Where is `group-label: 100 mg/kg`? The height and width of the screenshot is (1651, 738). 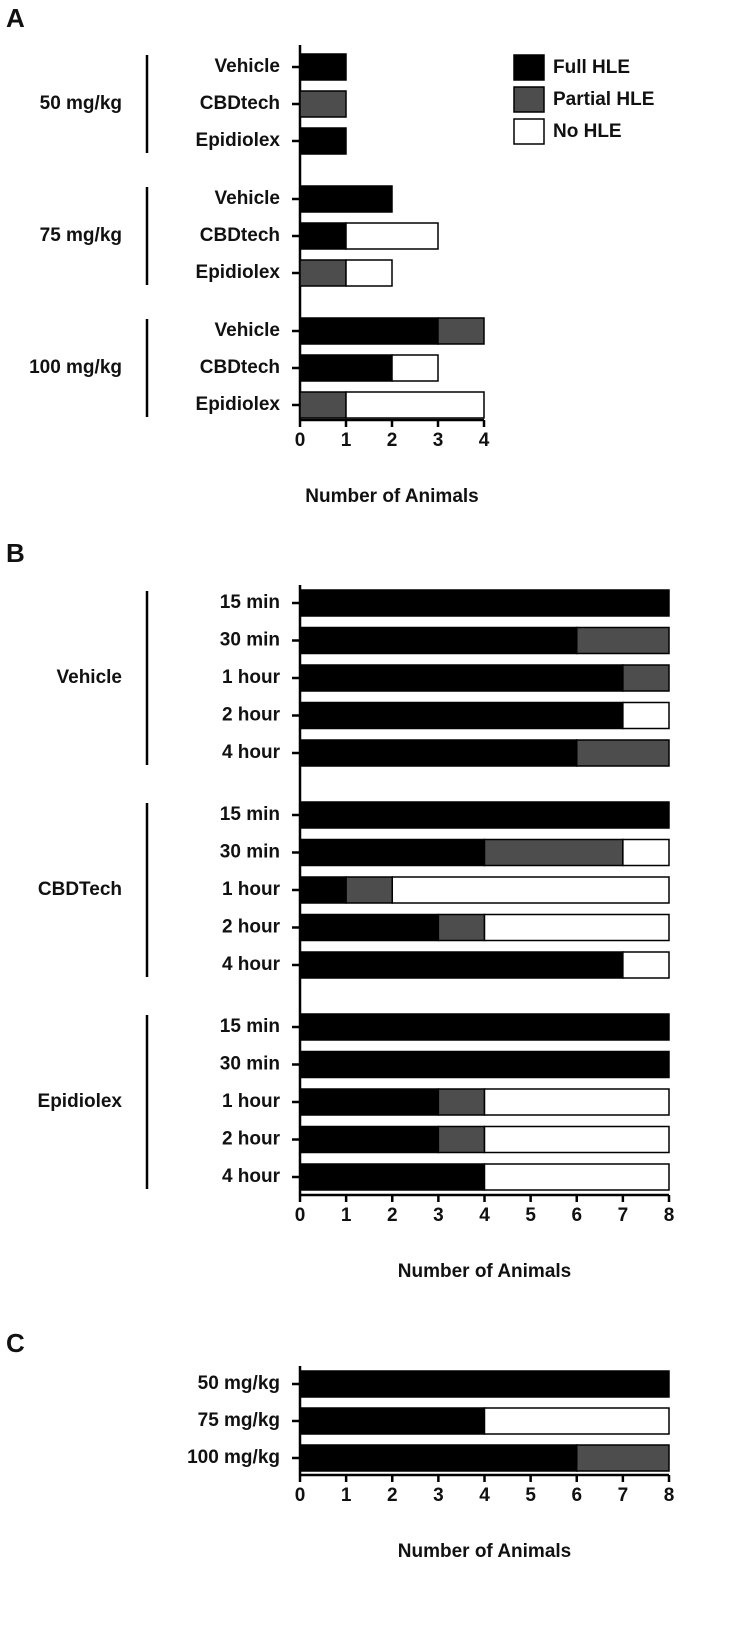 group-label: 100 mg/kg is located at coordinates (75, 367).